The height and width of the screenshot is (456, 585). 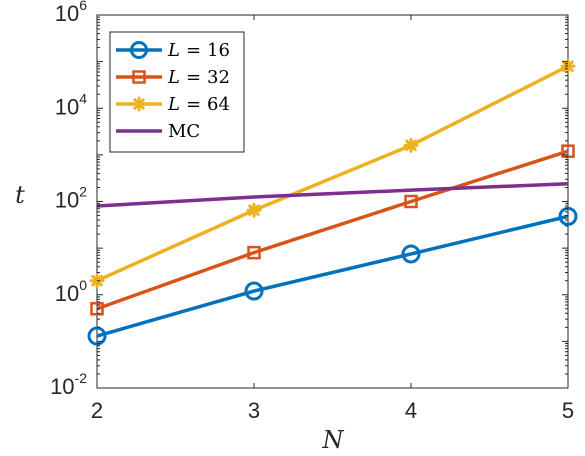 I want to click on series-line, so click(x=332, y=195).